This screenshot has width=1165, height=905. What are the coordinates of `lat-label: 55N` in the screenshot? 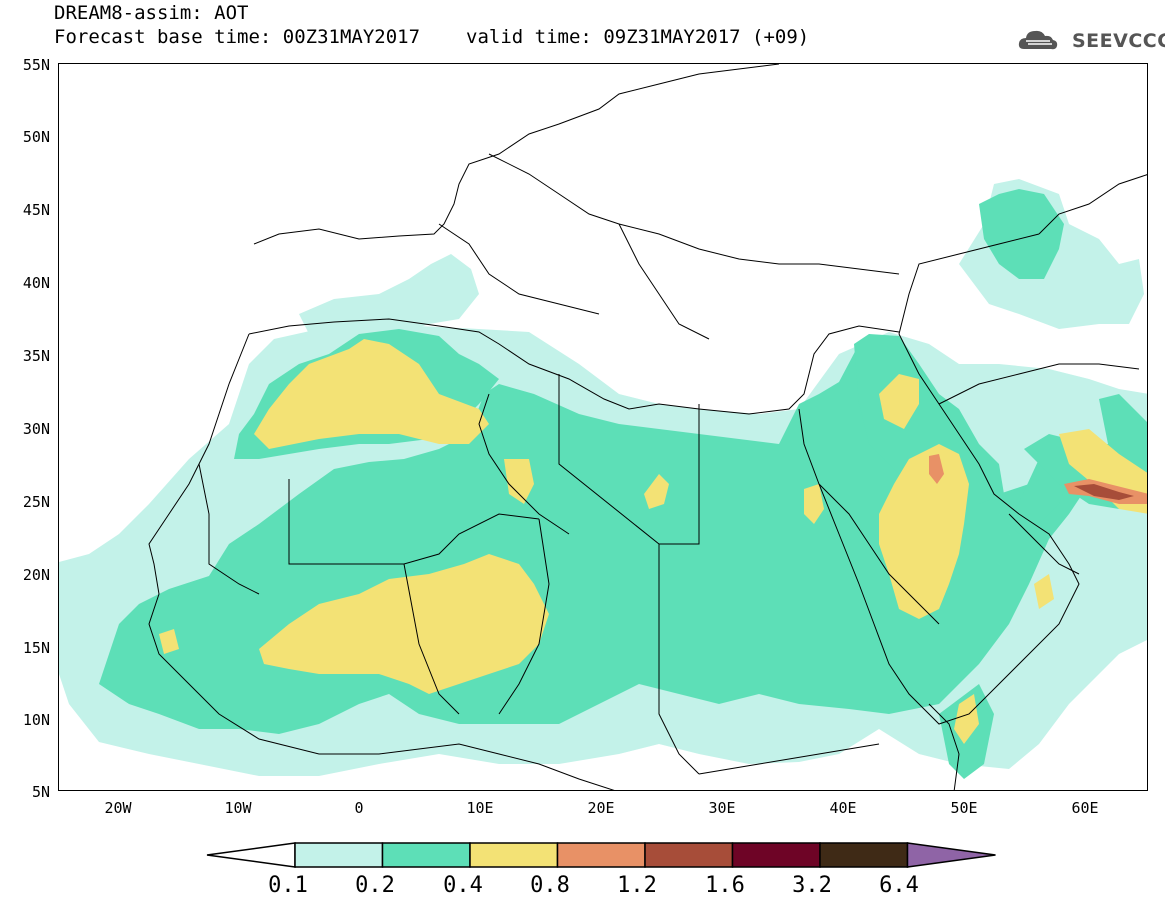 It's located at (36, 65).